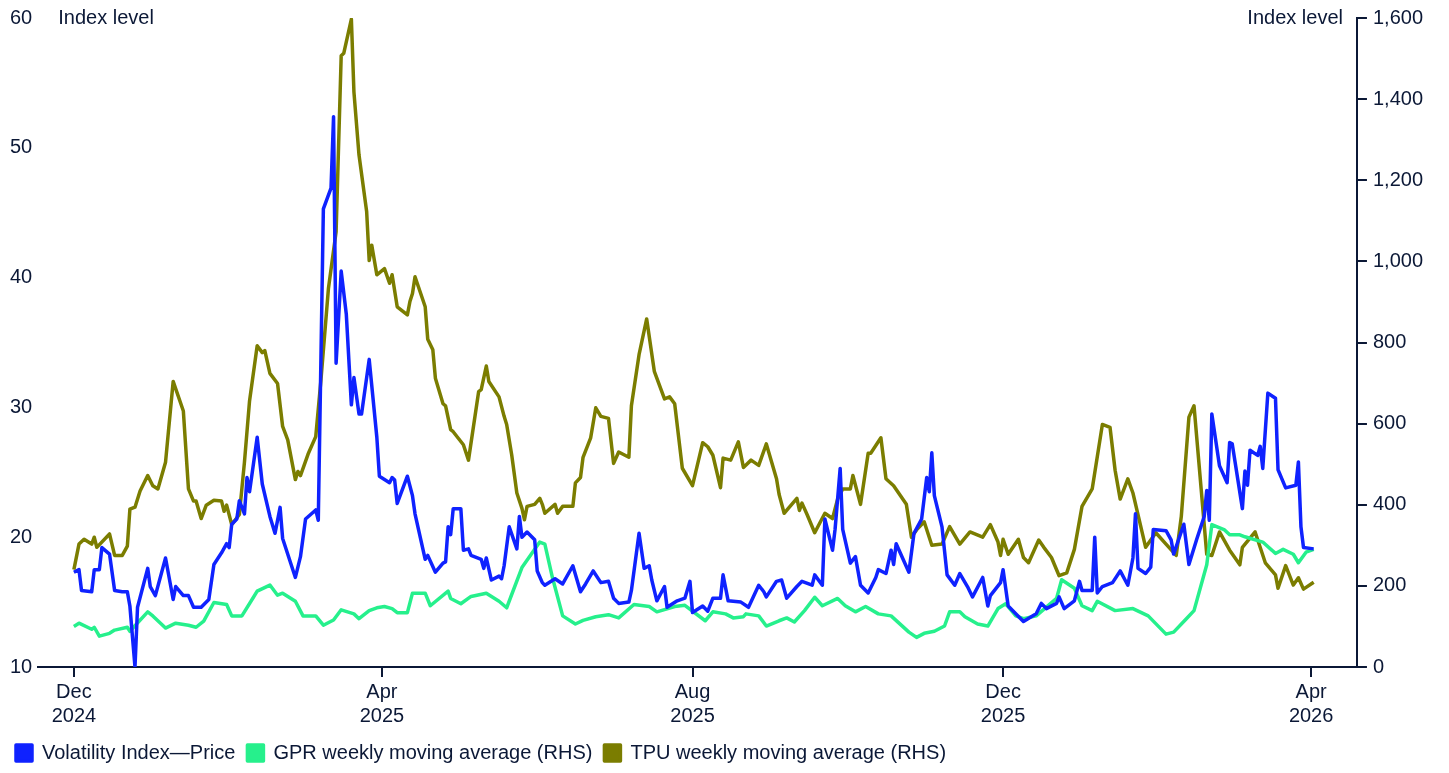  I want to click on y-tick-label: 40, so click(21, 276).